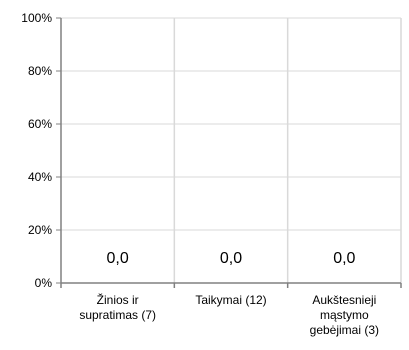  Describe the element at coordinates (40, 177) in the screenshot. I see `y-tick-label: 40%` at that location.